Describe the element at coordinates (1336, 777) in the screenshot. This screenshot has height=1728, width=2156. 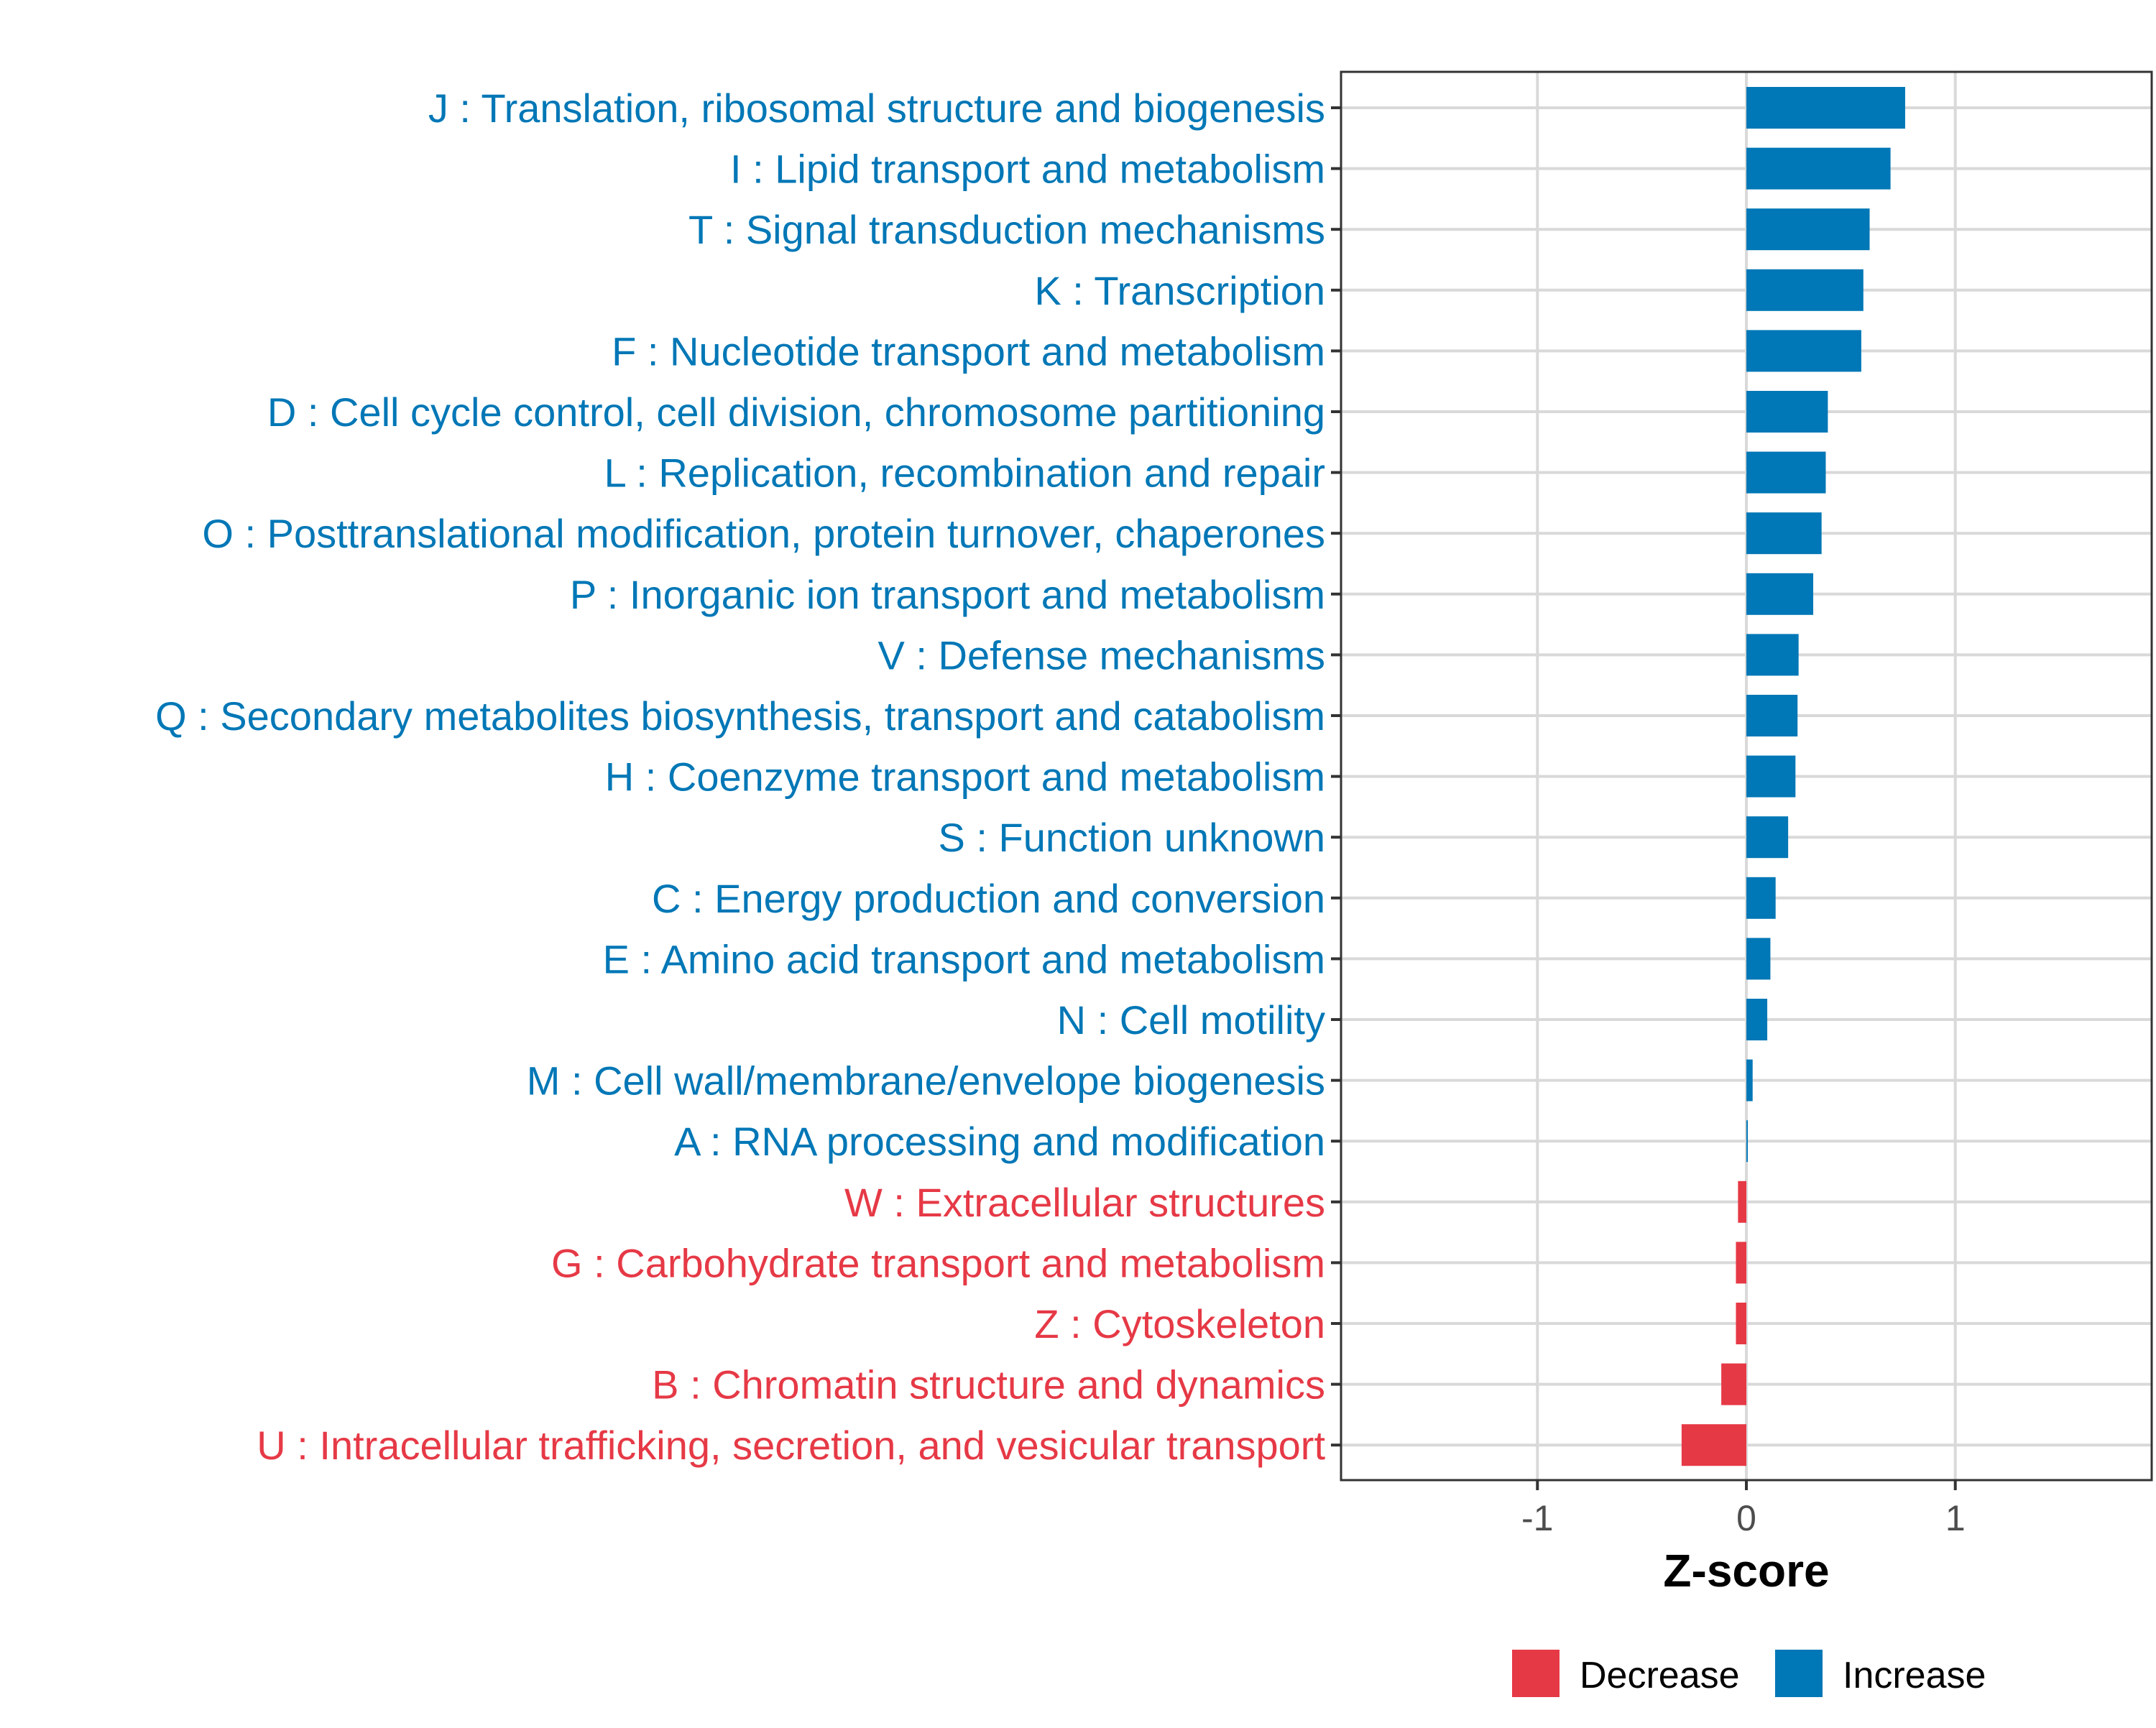
I see `y-axis-ticks` at that location.